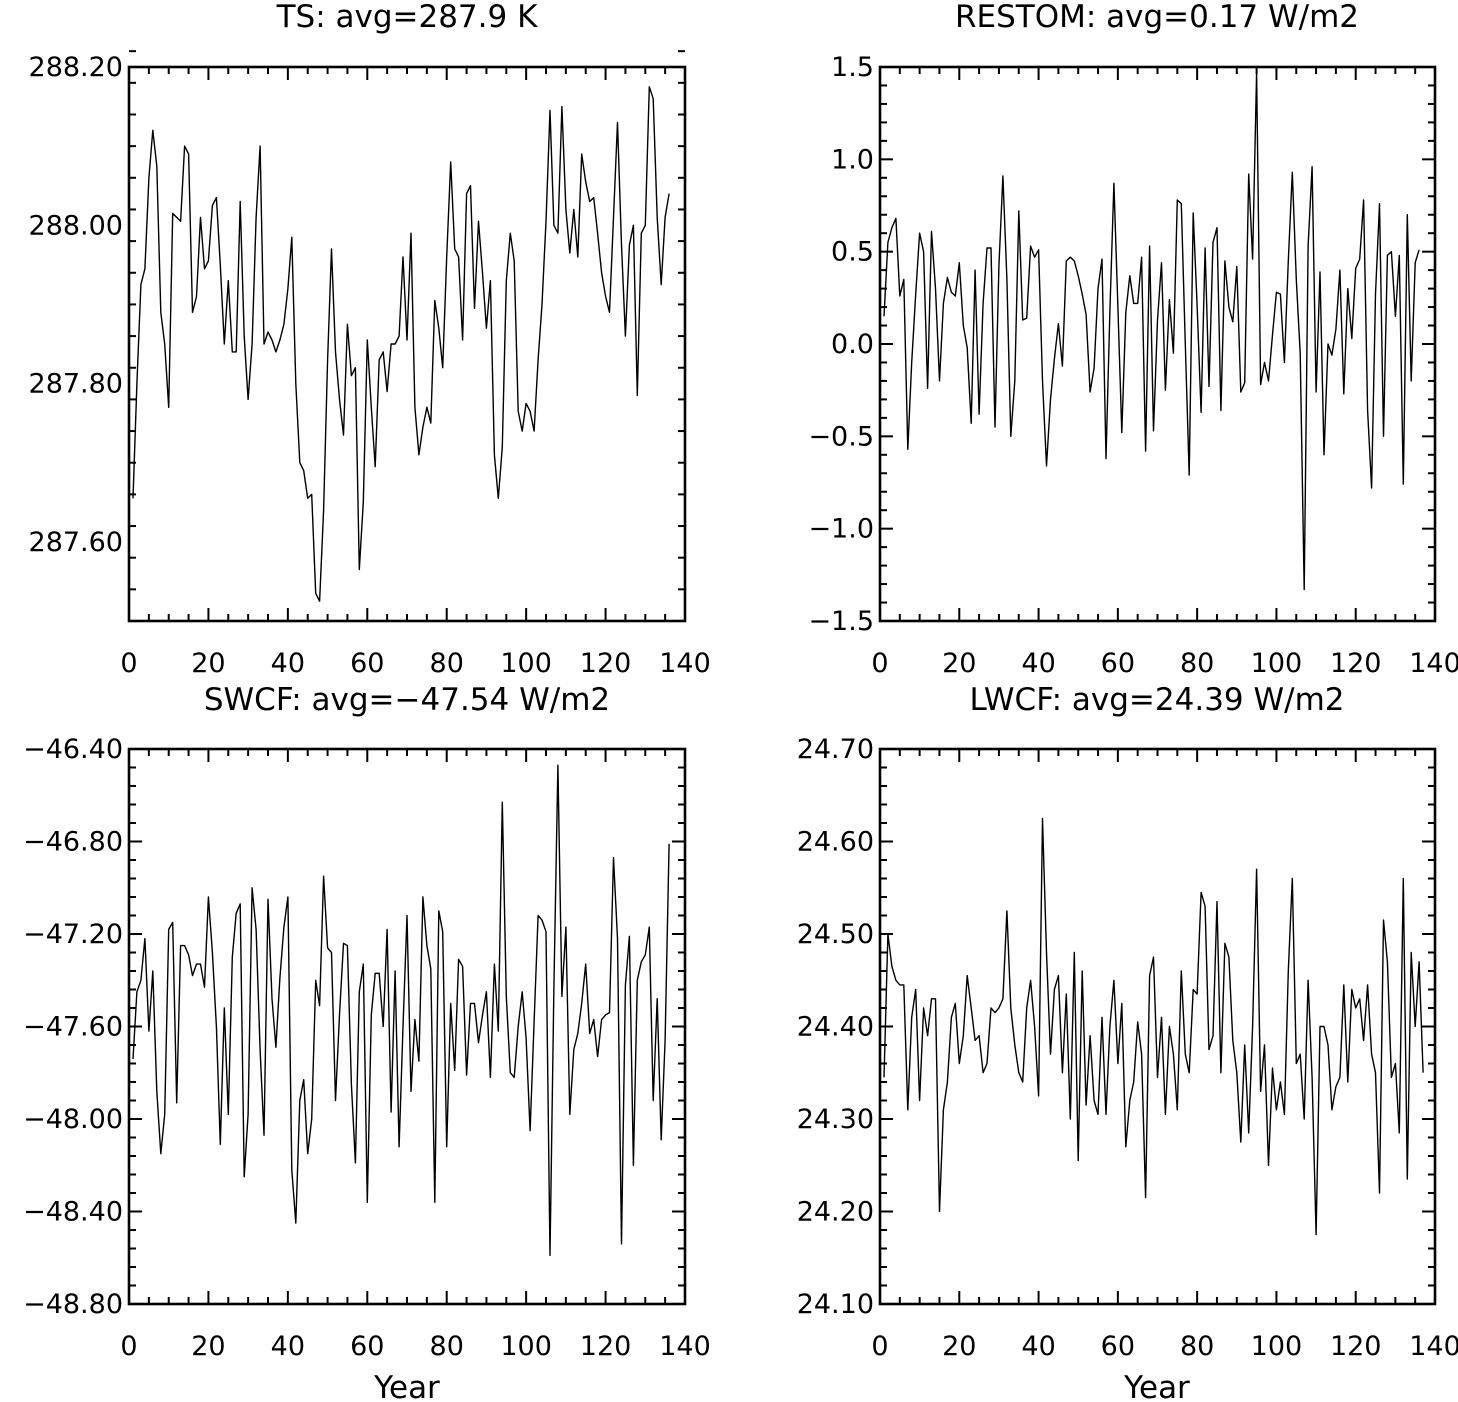 The height and width of the screenshot is (1402, 1458). What do you see at coordinates (1118, 1346) in the screenshot?
I see `lwcf-x-tick-label: 60` at bounding box center [1118, 1346].